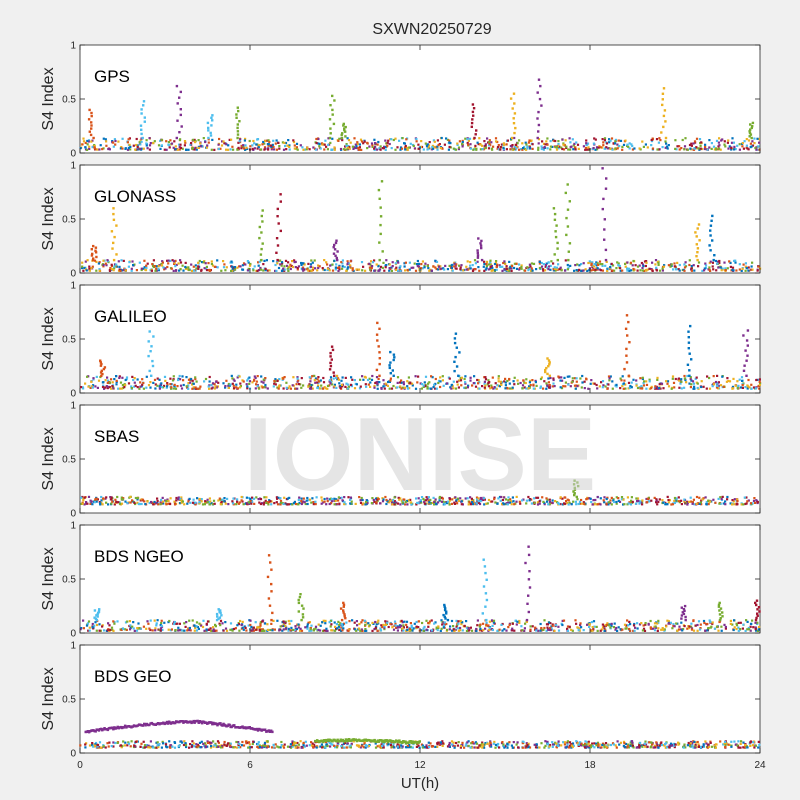 This screenshot has width=800, height=800. I want to click on y-tick-label: 1, so click(73, 46).